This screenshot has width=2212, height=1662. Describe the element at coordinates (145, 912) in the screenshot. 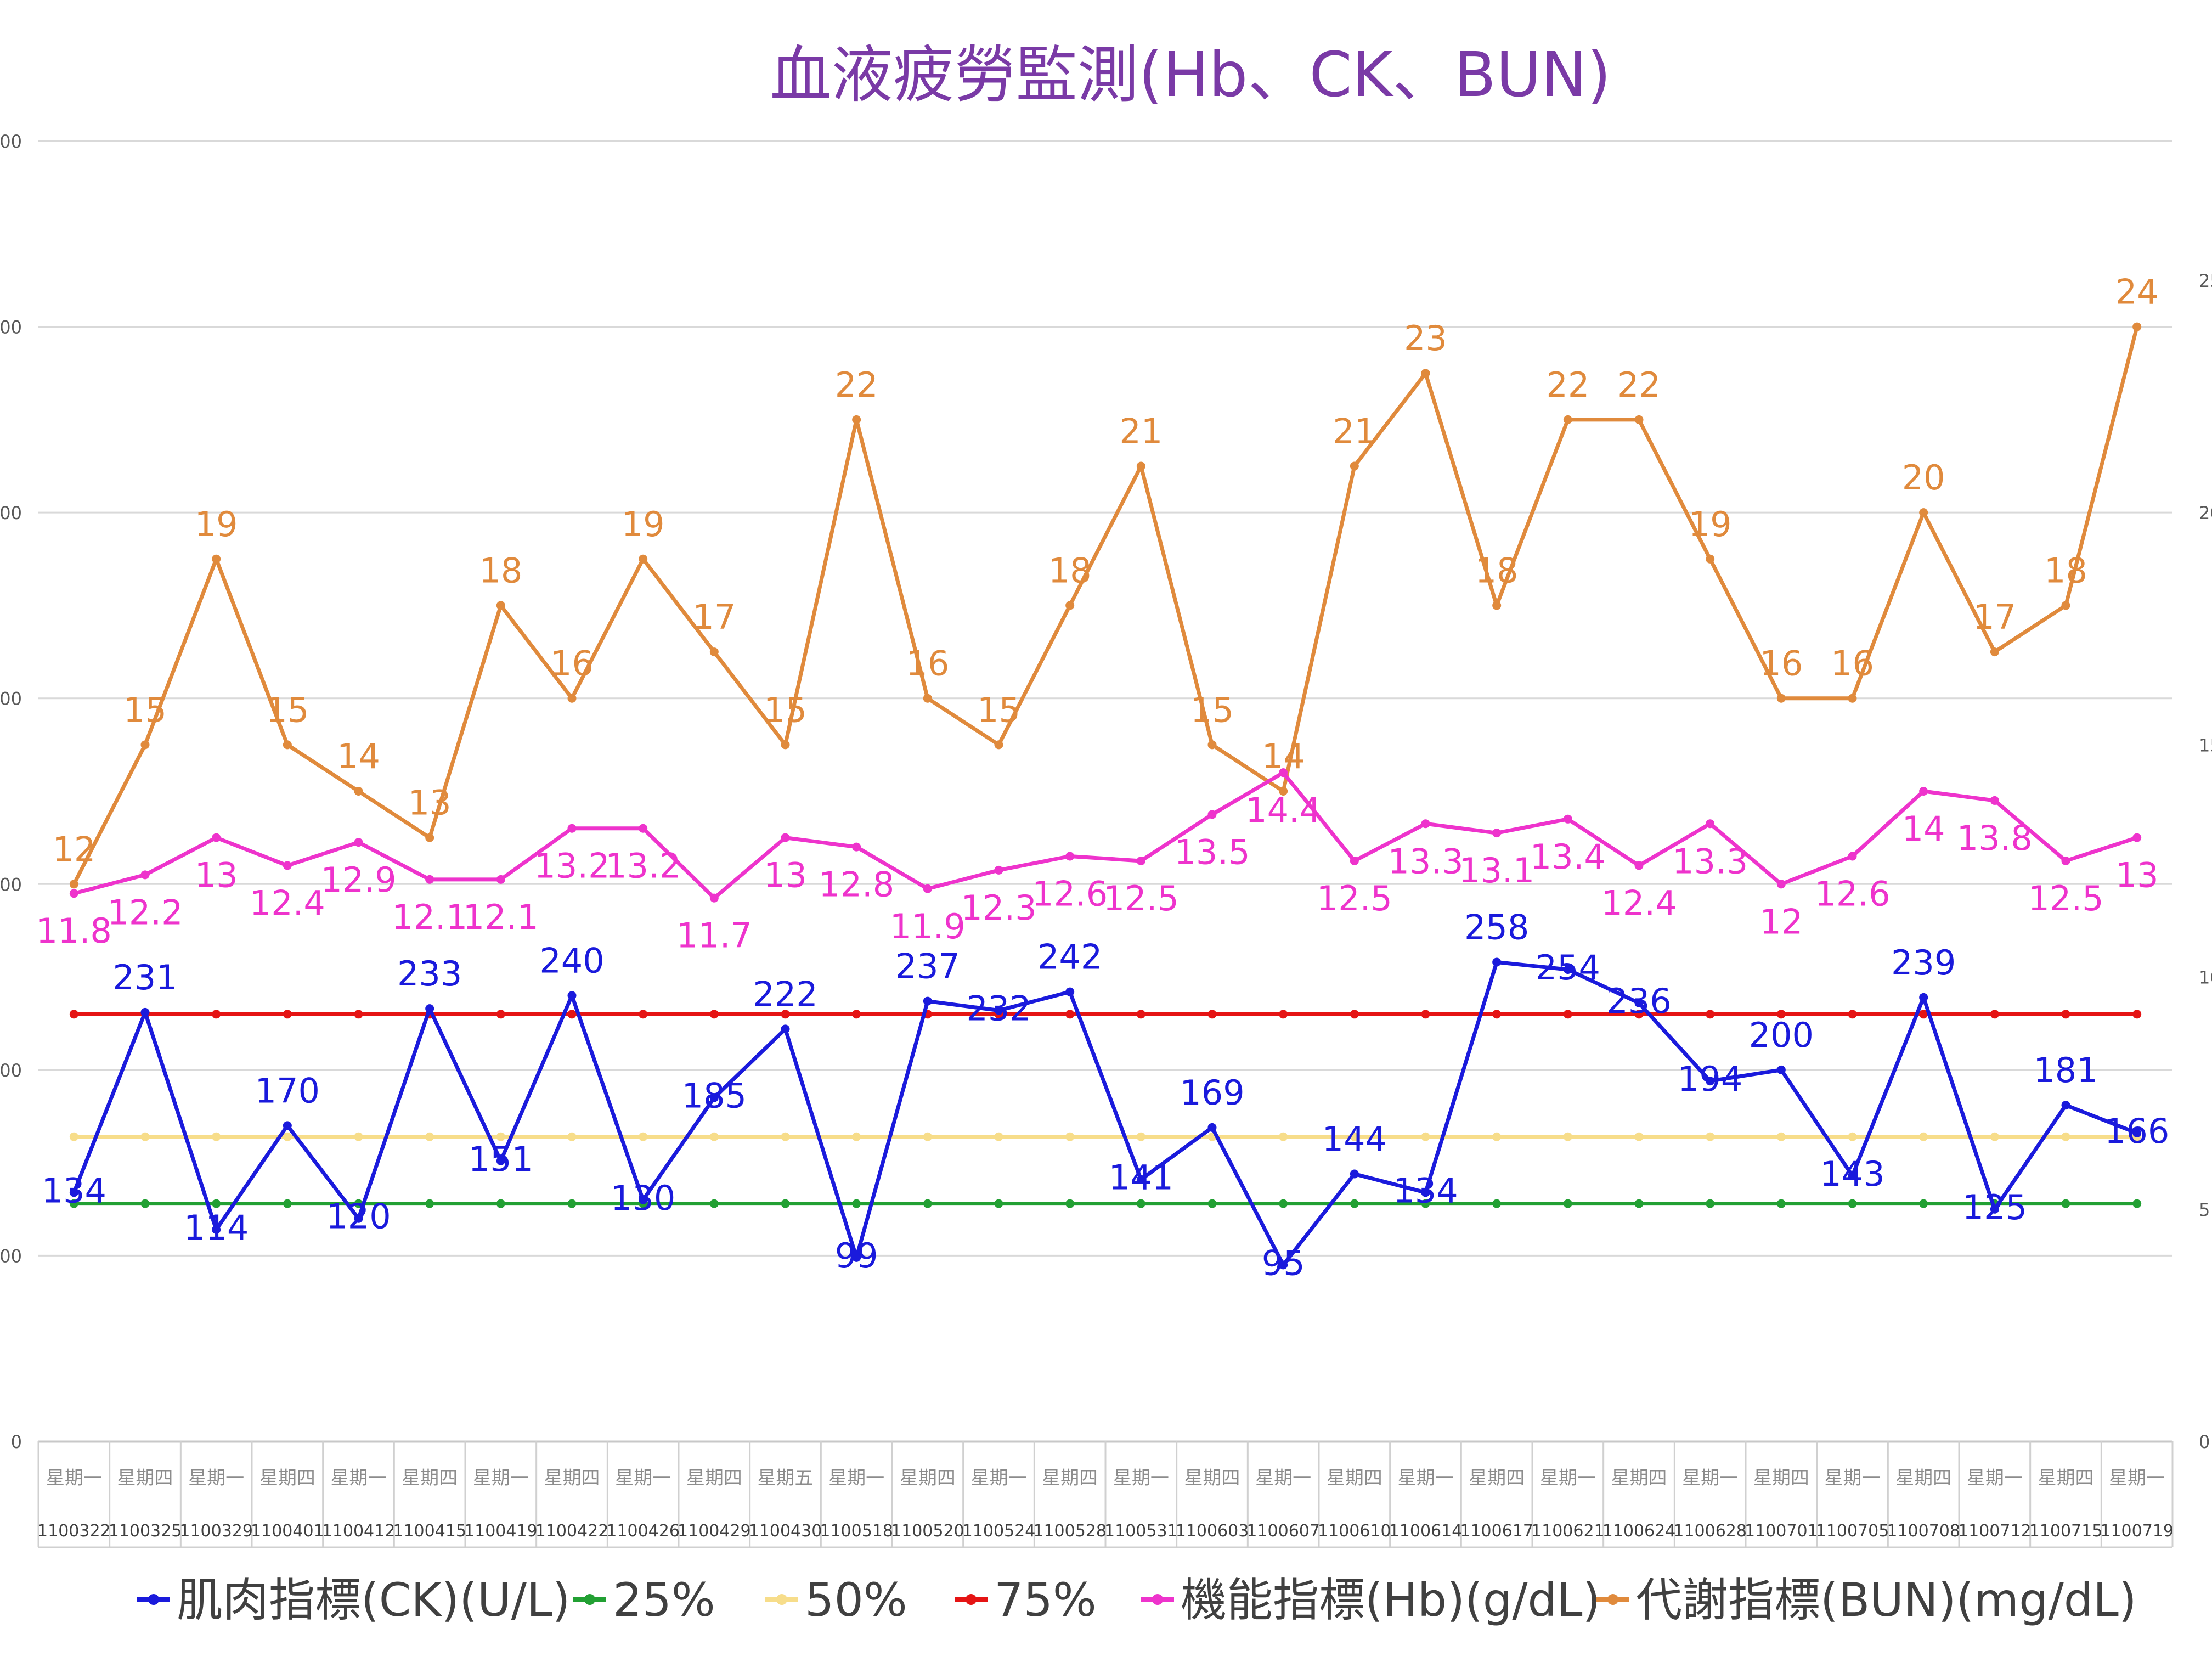

I see `data-label: 12.2` at that location.